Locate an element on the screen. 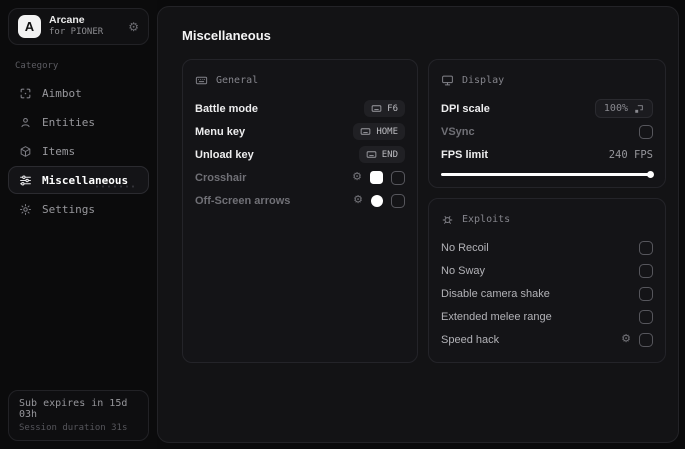 This screenshot has width=685, height=449. setting-label: FPS limit is located at coordinates (465, 154).